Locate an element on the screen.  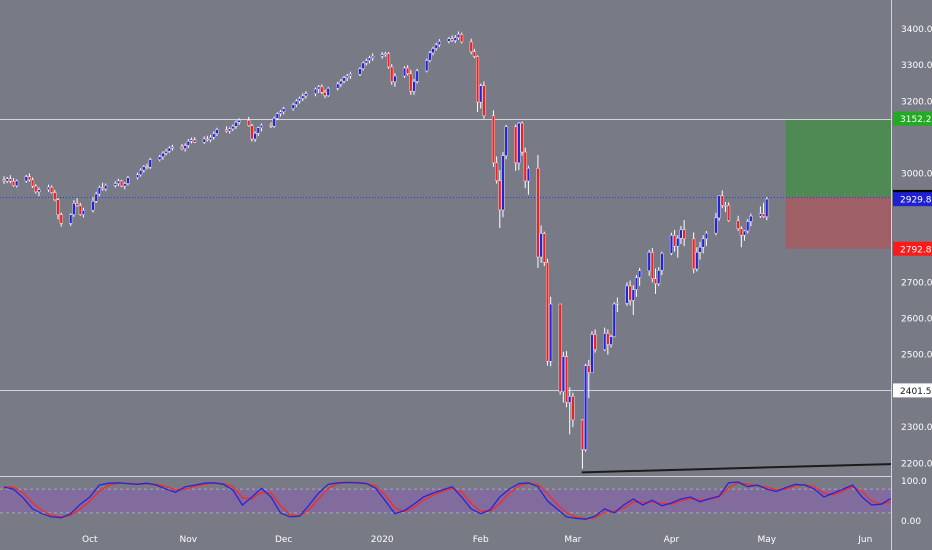
position-profit-zone is located at coordinates (838, 157).